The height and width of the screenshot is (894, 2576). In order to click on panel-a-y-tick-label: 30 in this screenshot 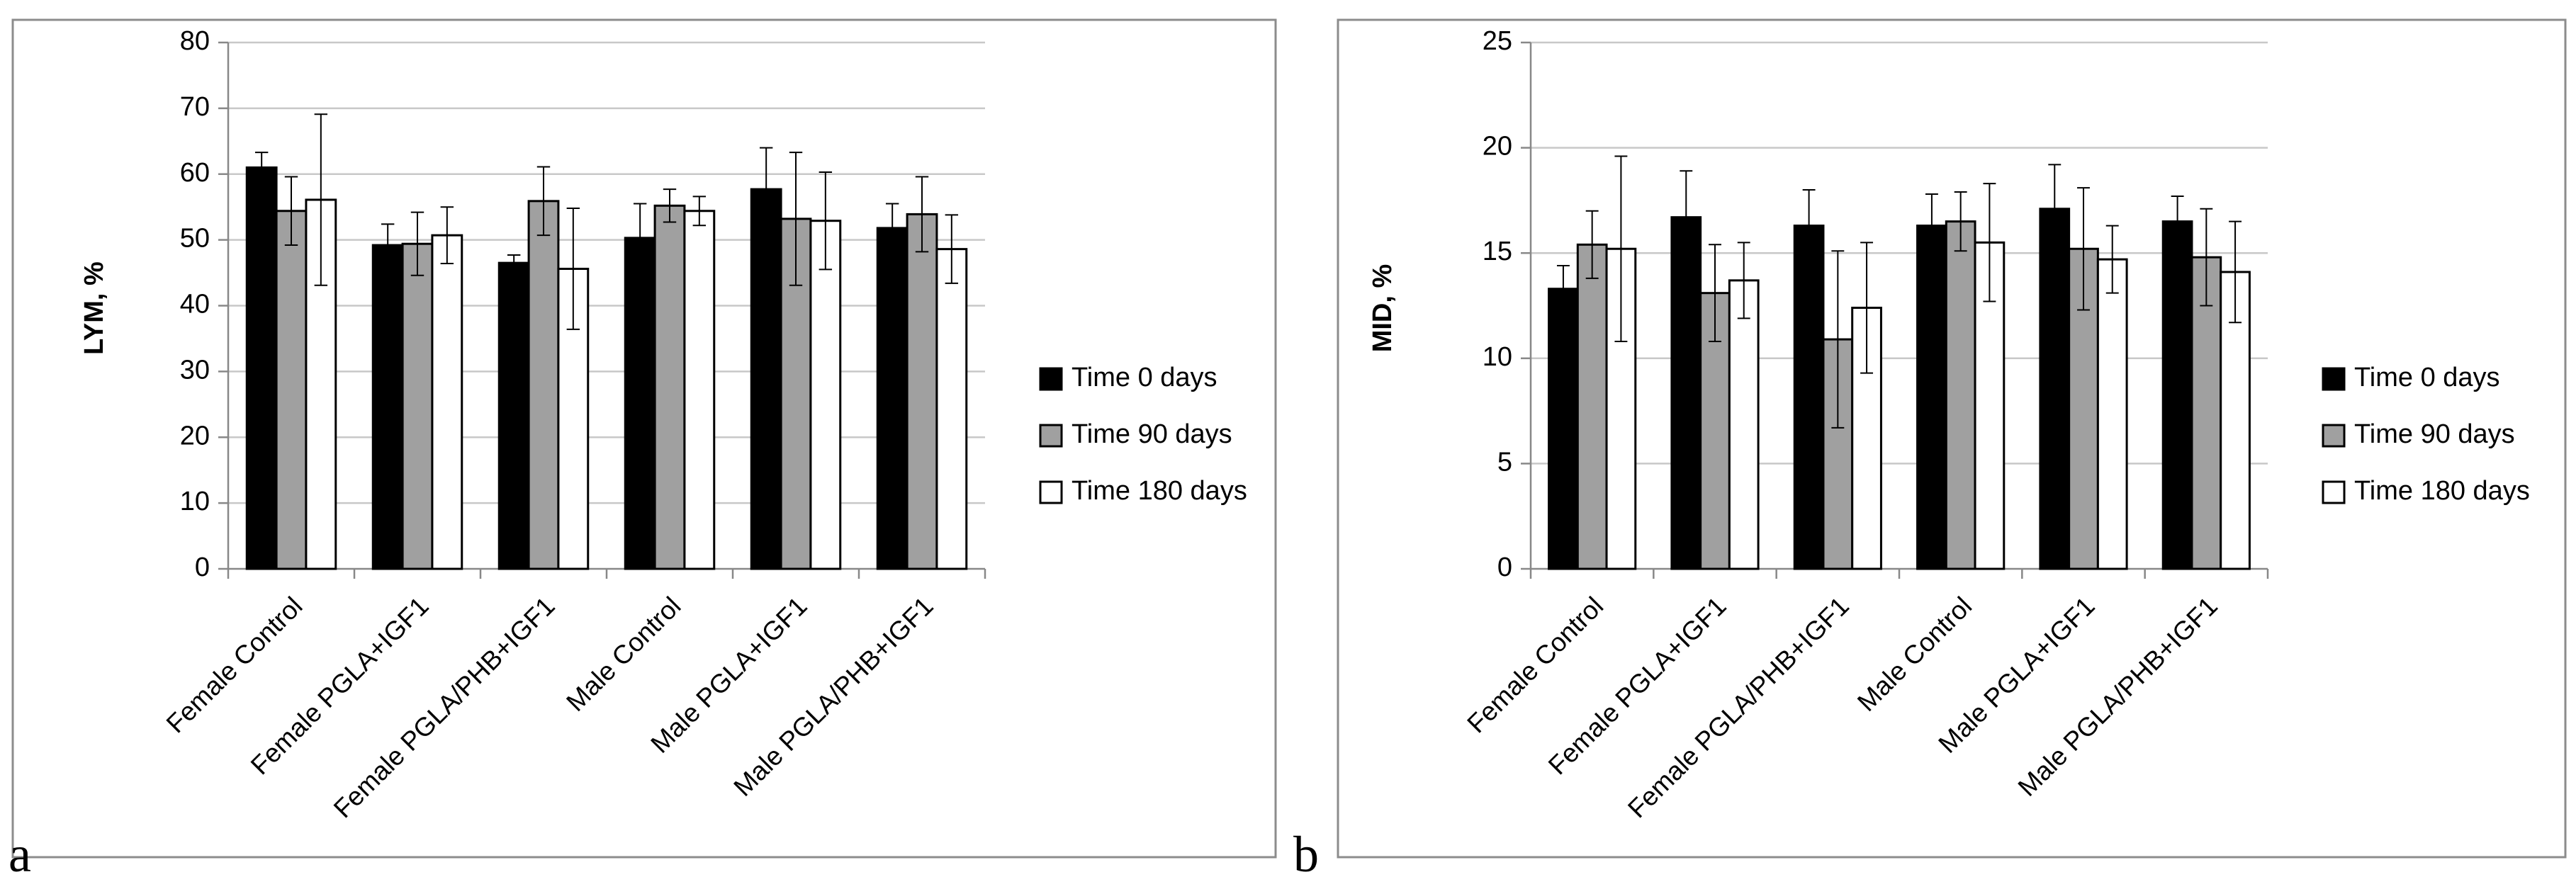, I will do `click(195, 370)`.